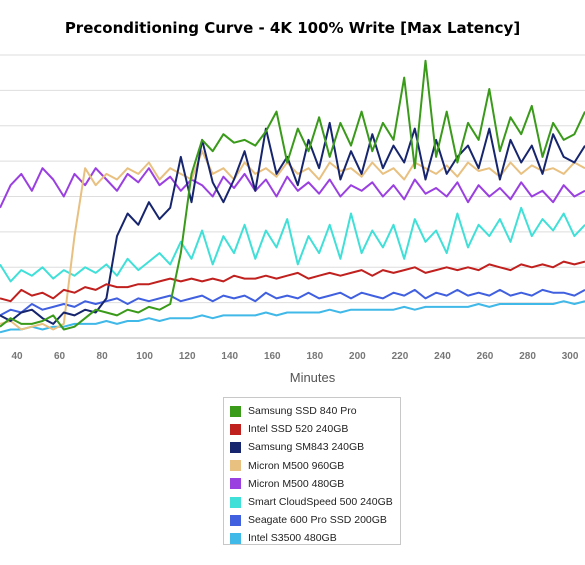 Image resolution: width=585 pixels, height=565 pixels. I want to click on legend-item: Smart CloudSpeed 500 240GB, so click(315, 502).